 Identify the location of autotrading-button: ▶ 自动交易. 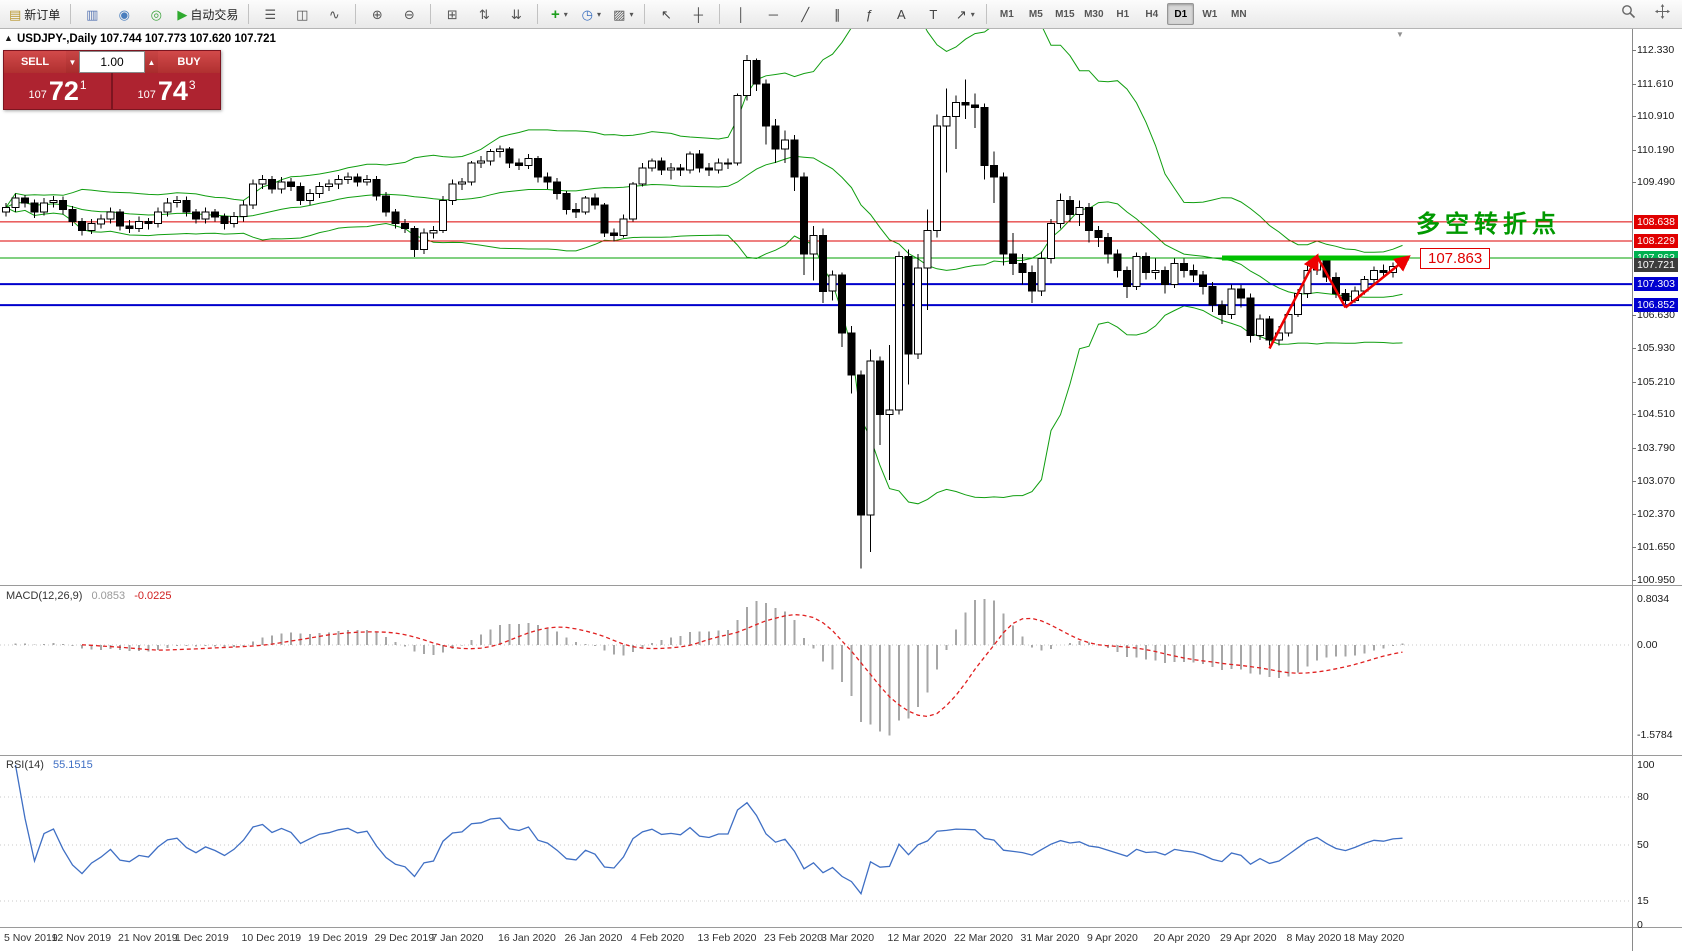
(207, 14).